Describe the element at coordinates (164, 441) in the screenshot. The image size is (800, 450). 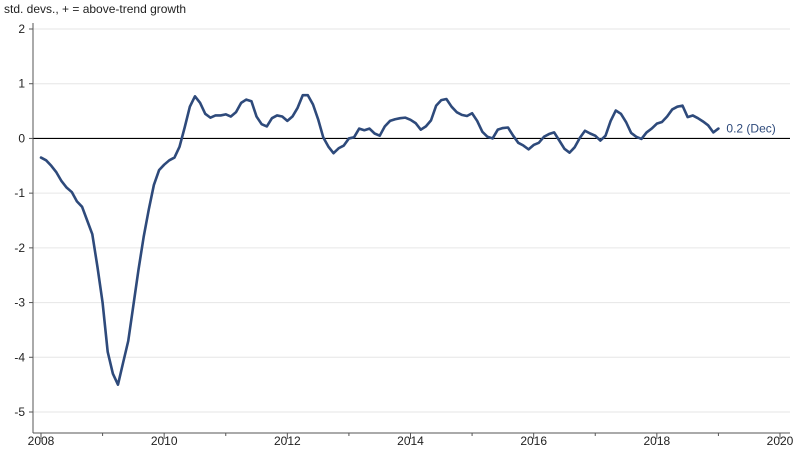
I see `x-tick-label: 2010` at that location.